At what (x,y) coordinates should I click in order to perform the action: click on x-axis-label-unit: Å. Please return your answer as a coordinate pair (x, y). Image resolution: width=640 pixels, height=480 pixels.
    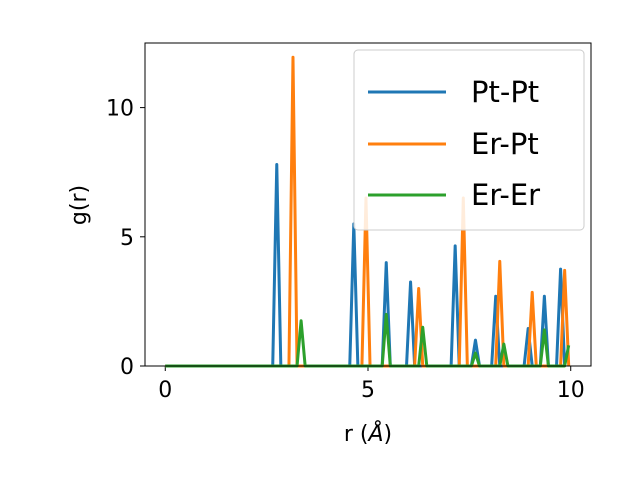
    Looking at the image, I should click on (374, 433).